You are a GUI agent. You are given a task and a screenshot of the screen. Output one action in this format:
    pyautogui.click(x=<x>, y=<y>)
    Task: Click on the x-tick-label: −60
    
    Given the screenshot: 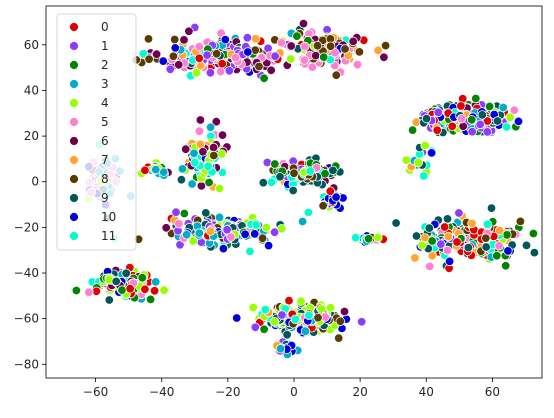 What is the action you would take?
    pyautogui.click(x=95, y=392)
    